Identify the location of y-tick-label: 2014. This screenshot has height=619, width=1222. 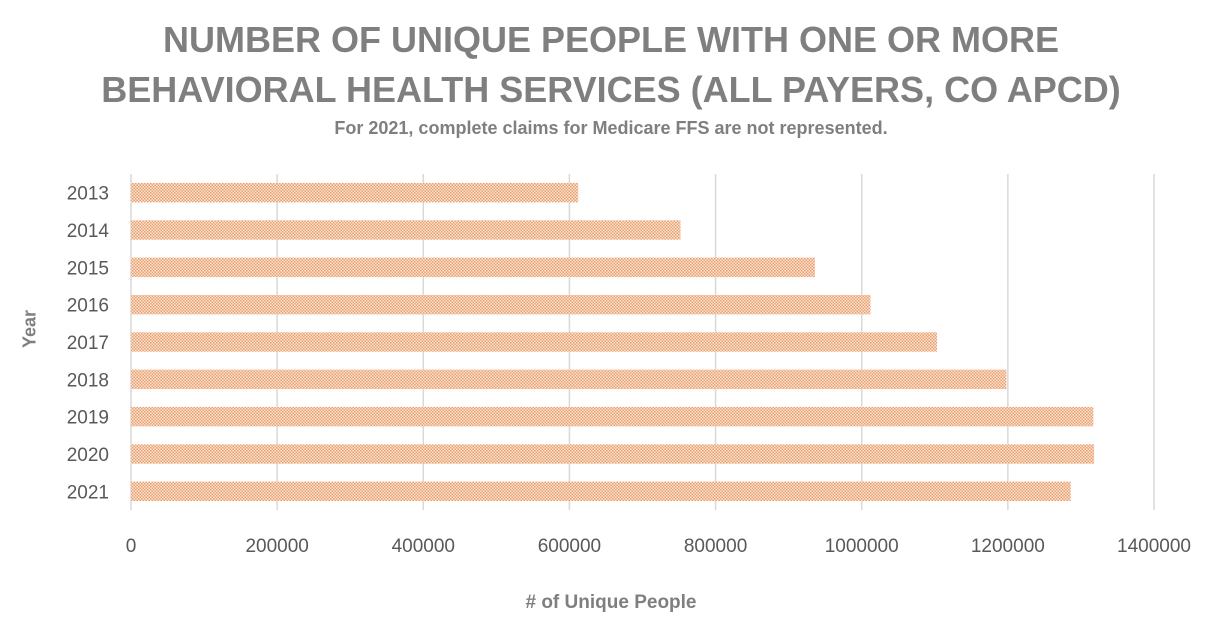
(88, 231).